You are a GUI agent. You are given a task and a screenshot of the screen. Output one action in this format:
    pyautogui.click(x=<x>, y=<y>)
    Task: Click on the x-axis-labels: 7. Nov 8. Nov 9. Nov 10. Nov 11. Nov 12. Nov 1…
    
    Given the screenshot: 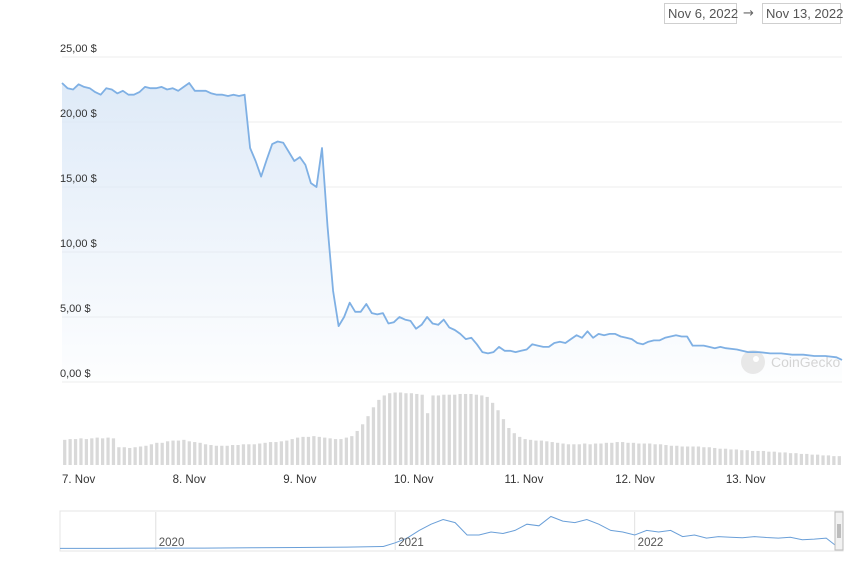 What is the action you would take?
    pyautogui.click(x=414, y=480)
    